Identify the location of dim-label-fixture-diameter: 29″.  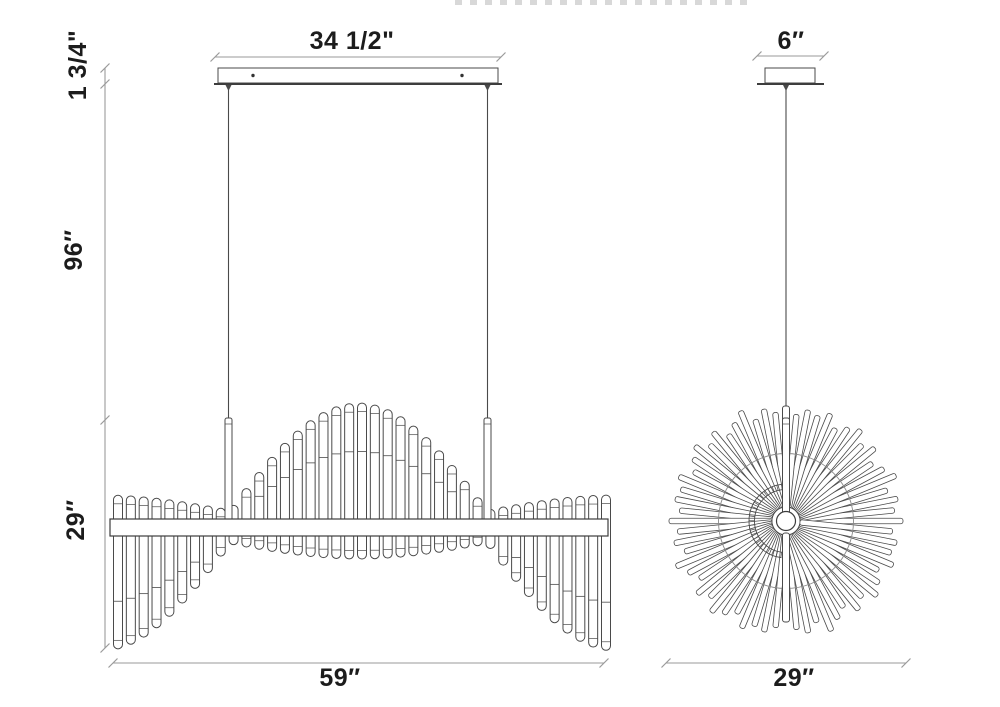
(794, 678).